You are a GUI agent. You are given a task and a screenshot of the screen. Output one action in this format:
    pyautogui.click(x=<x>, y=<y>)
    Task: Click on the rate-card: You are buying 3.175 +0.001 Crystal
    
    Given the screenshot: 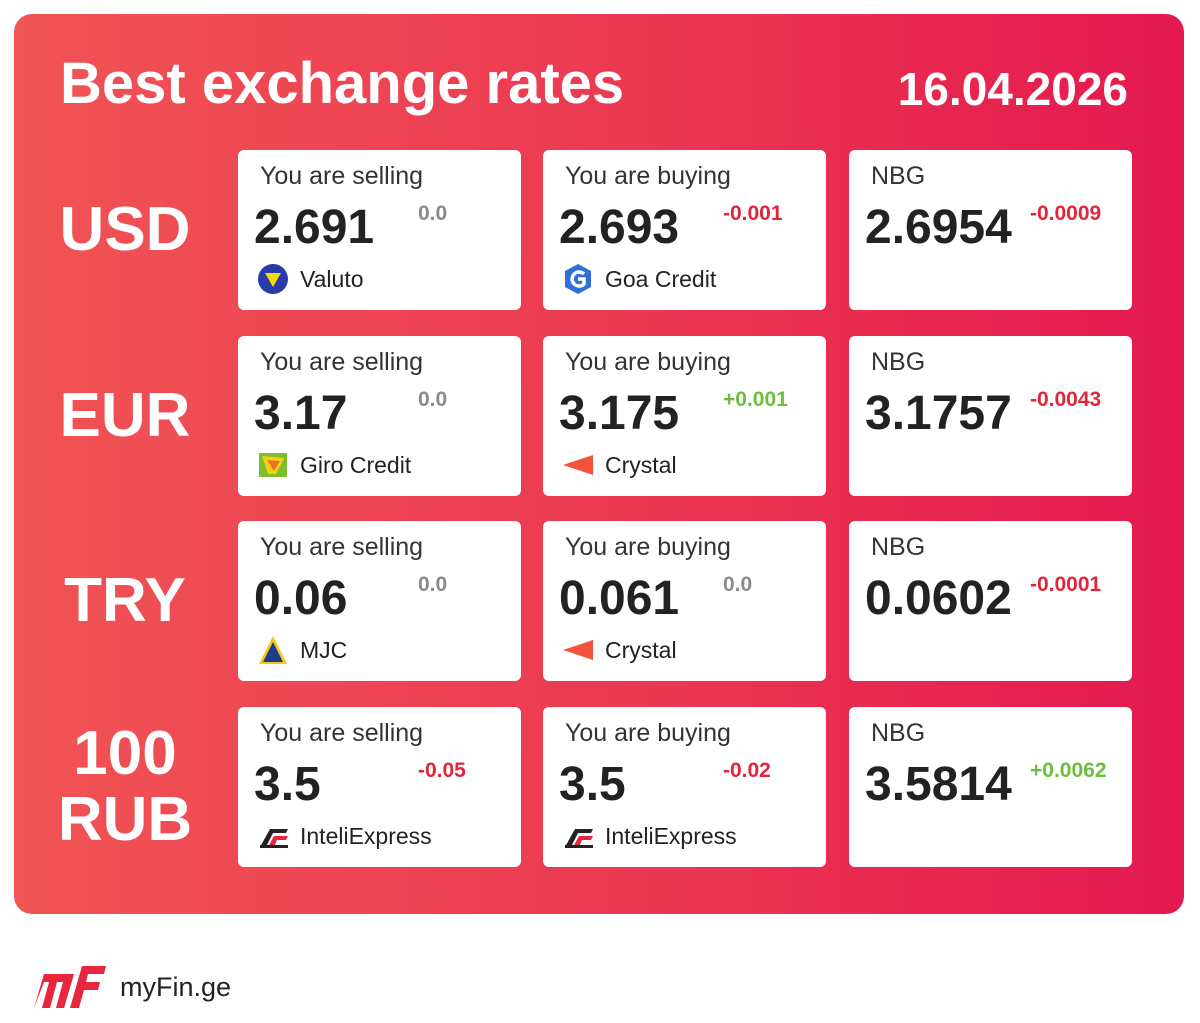 What is the action you would take?
    pyautogui.click(x=684, y=415)
    